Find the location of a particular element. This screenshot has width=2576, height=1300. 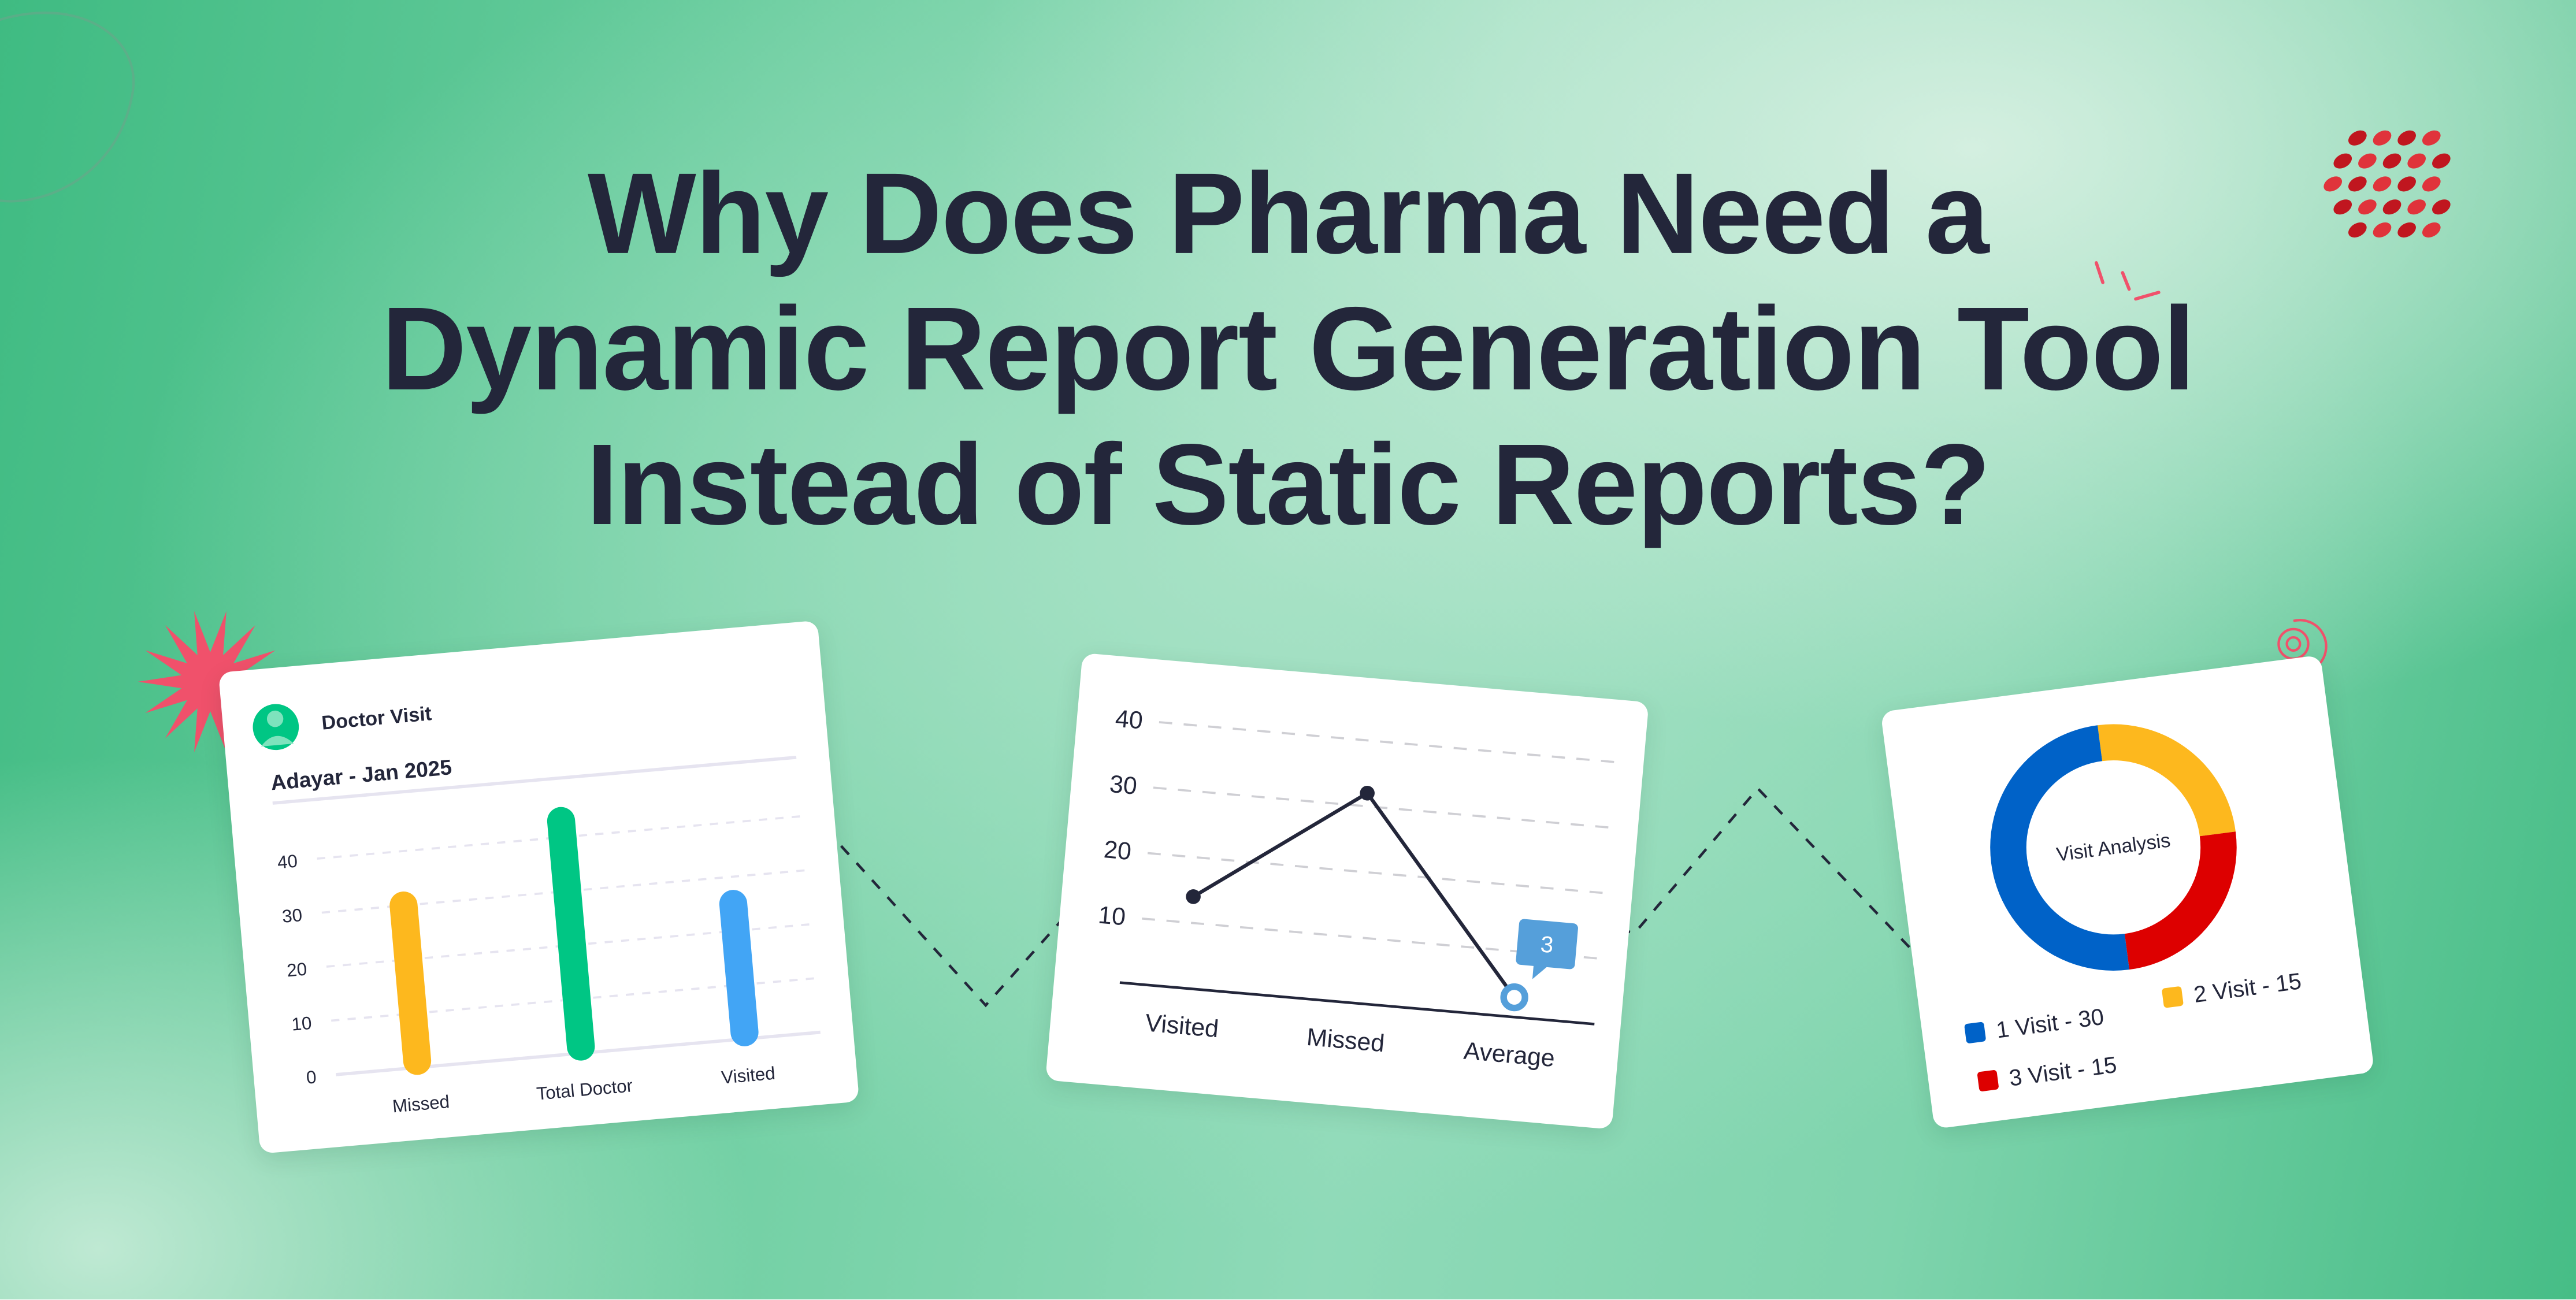

x-tick-label: Total Doctor is located at coordinates (584, 1089).